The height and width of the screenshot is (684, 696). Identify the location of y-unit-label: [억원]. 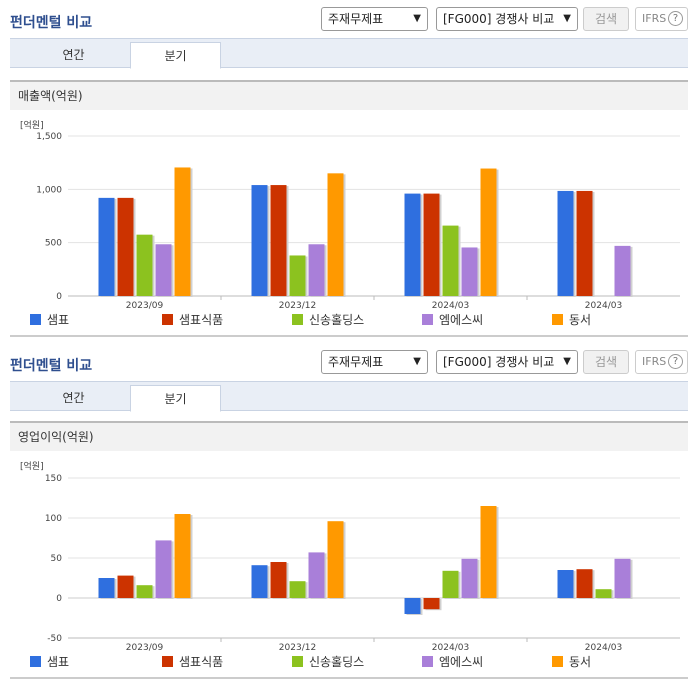
(32, 467).